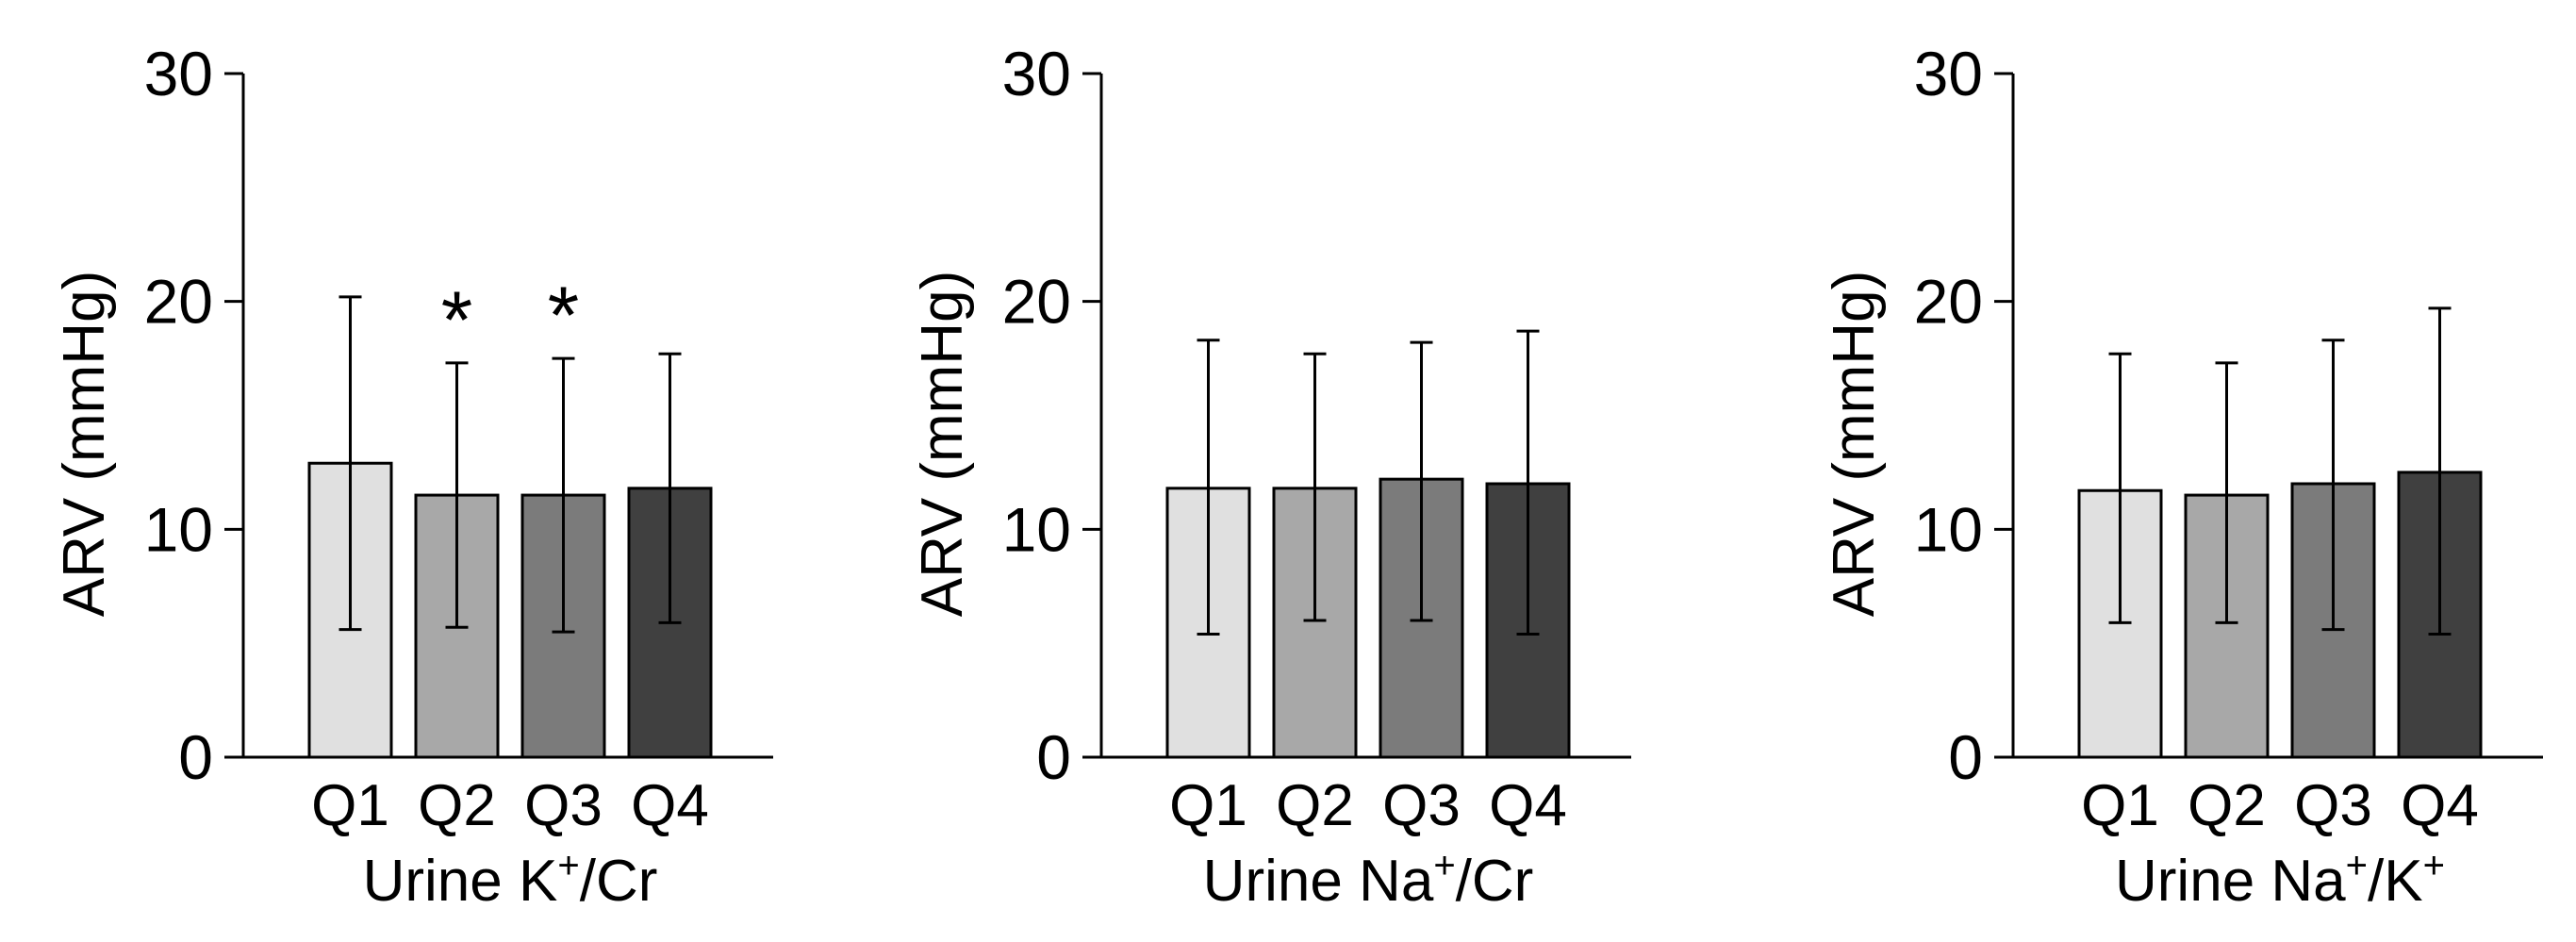 This screenshot has width=2576, height=942. What do you see at coordinates (1368, 879) in the screenshot?
I see `x-axis-title: Urine Na+/Cr` at bounding box center [1368, 879].